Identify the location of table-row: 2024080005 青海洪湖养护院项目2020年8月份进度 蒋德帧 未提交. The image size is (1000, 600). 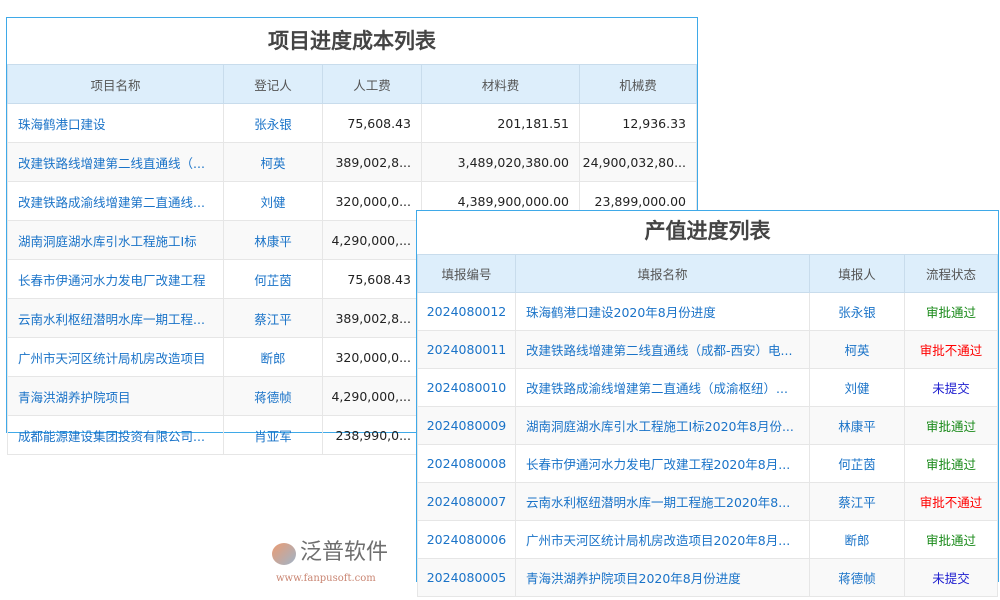
(707, 577).